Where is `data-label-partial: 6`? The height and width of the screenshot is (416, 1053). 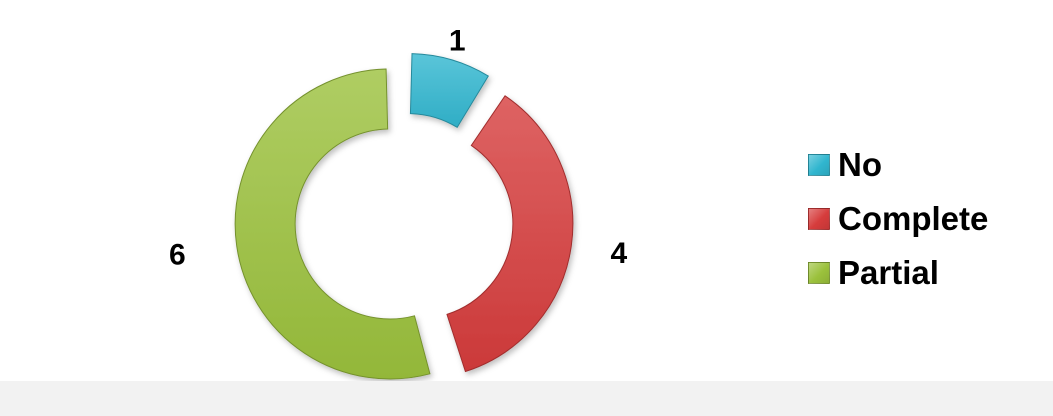
data-label-partial: 6 is located at coordinates (177, 255).